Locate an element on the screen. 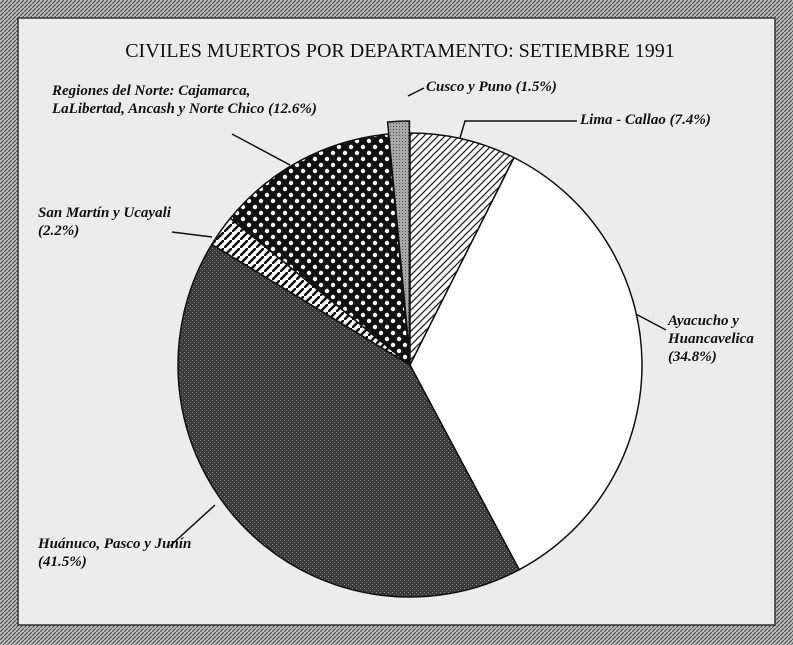 The width and height of the screenshot is (793, 645). slice-label: Ayacucho y Huancavelica (34.8%) is located at coordinates (723, 339).